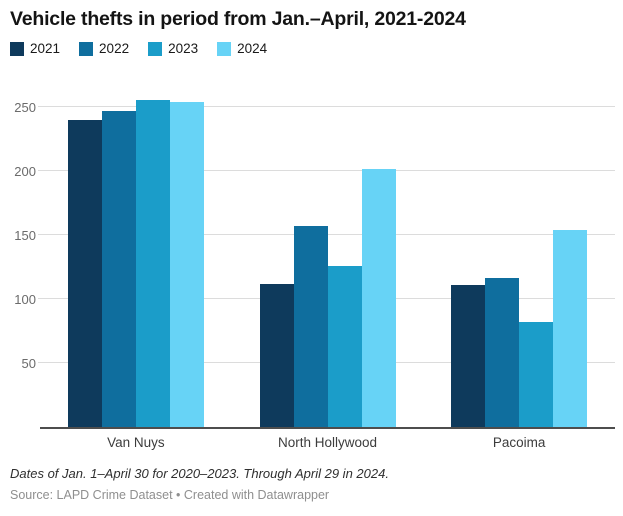  Describe the element at coordinates (136, 443) in the screenshot. I see `category-label: Van Nuys` at that location.